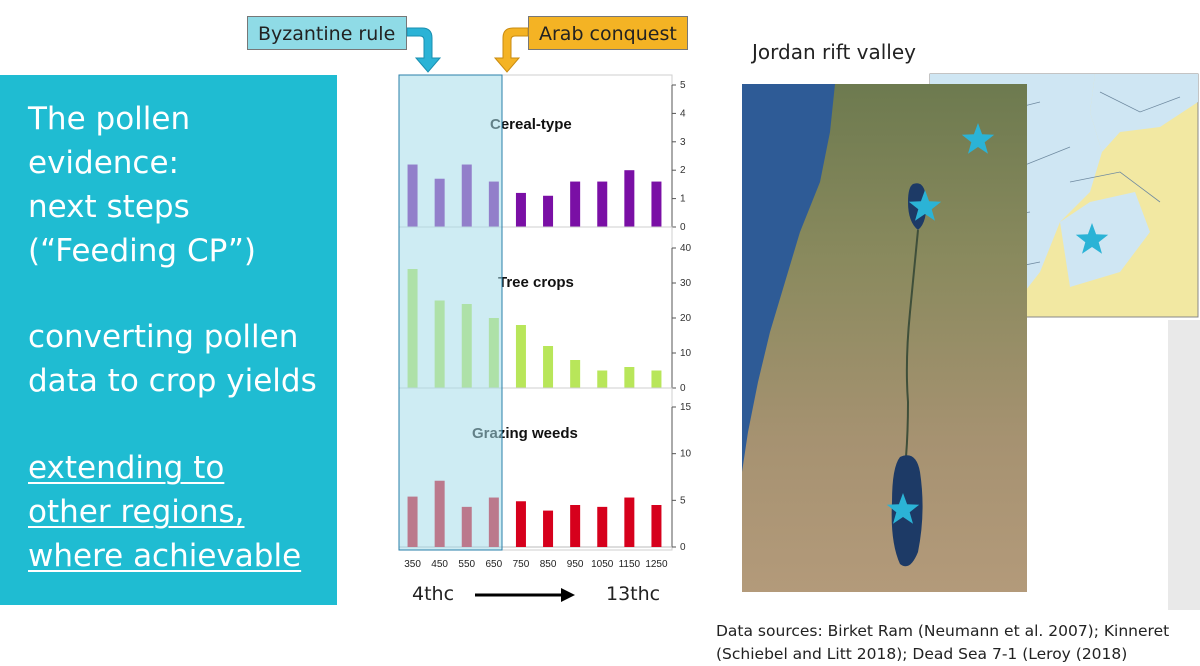 This screenshot has width=1200, height=666. I want to click on mediterranean-sea, so click(788, 278).